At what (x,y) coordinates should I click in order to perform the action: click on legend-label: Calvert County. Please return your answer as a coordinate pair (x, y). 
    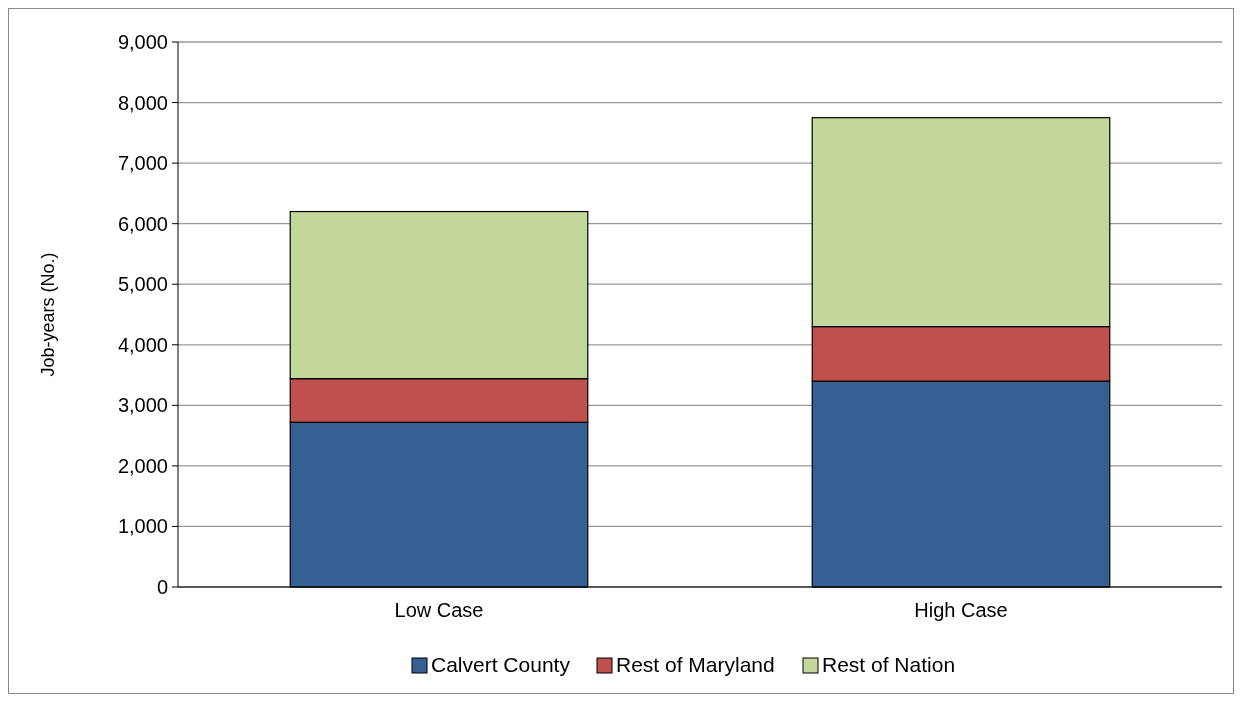
    Looking at the image, I should click on (501, 664).